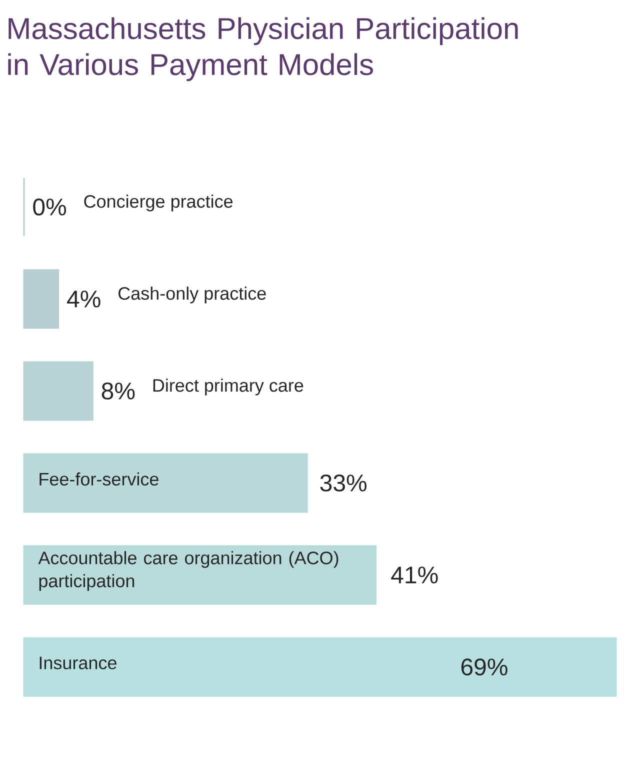 The width and height of the screenshot is (640, 757). I want to click on data-label: 41%, so click(414, 575).